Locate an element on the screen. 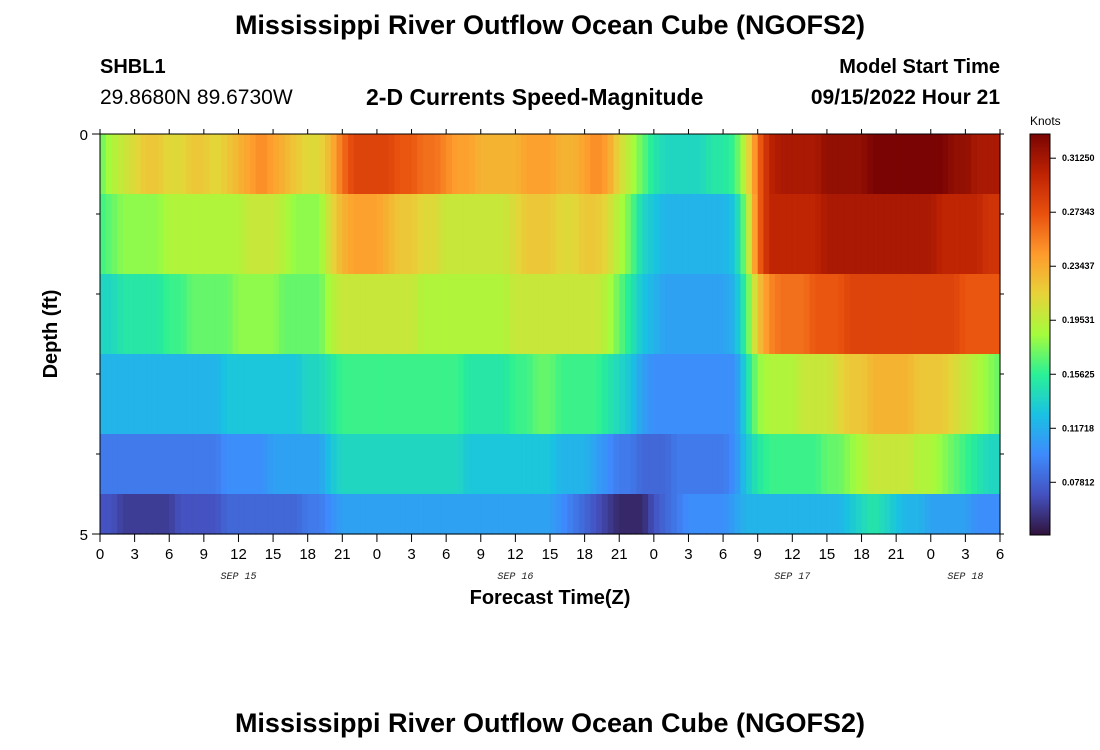 This screenshot has width=1100, height=750. date-label: SEP 16 is located at coordinates (515, 577).